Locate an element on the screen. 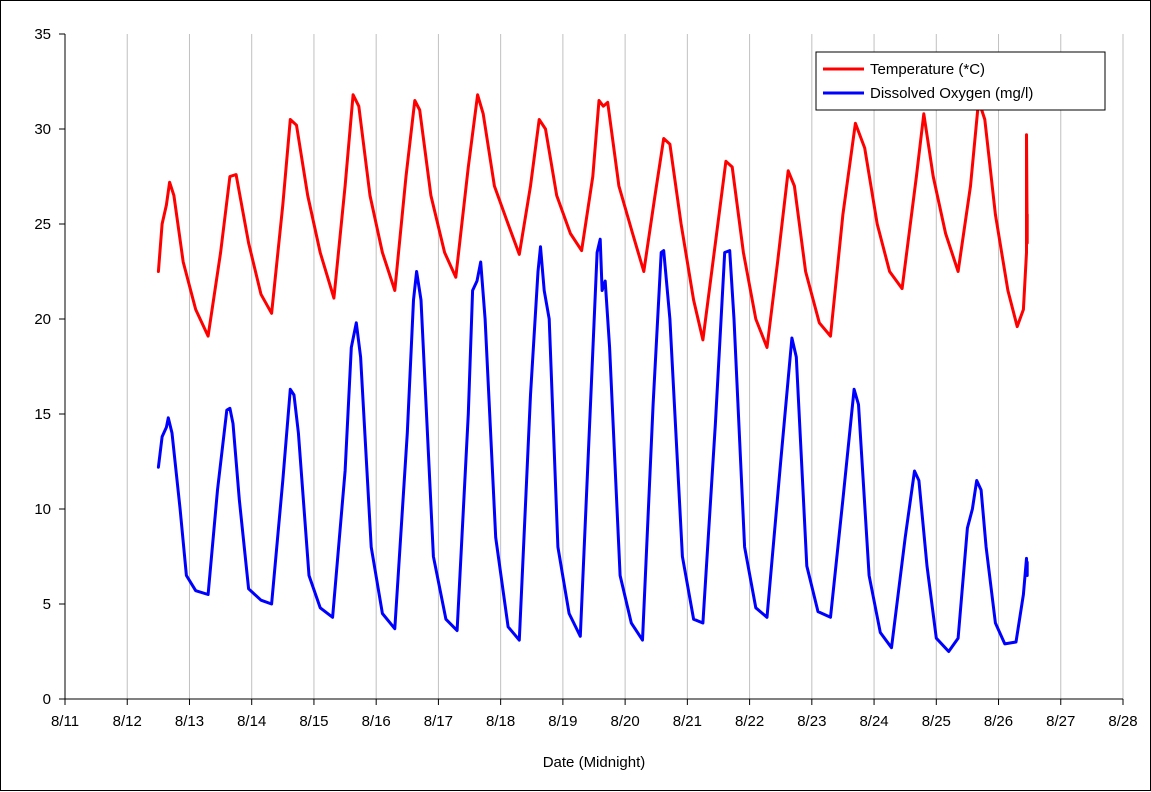  y-tick-label: 35 is located at coordinates (42, 34).